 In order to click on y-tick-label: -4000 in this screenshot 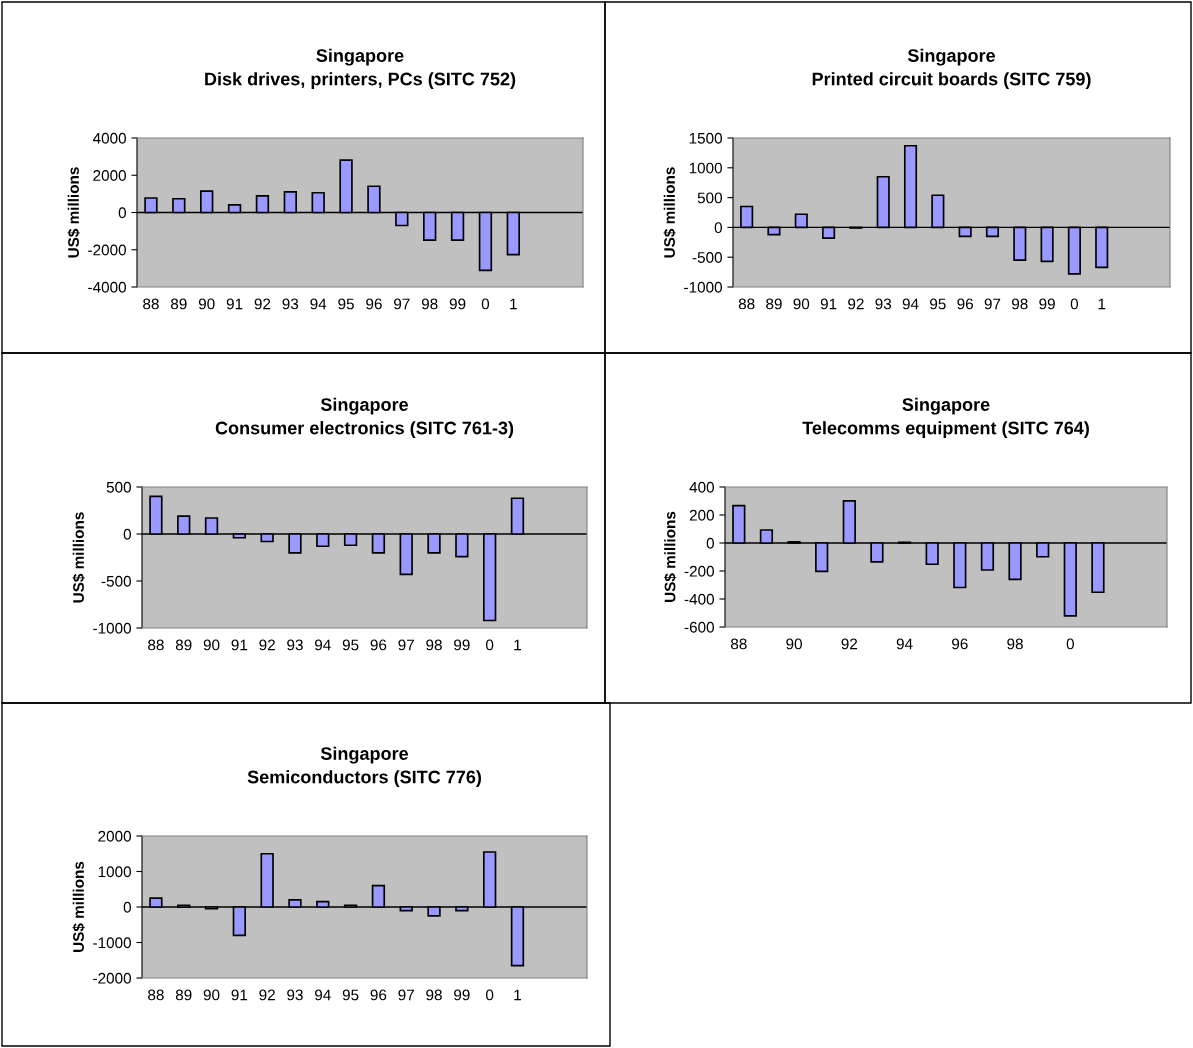, I will do `click(107, 287)`.